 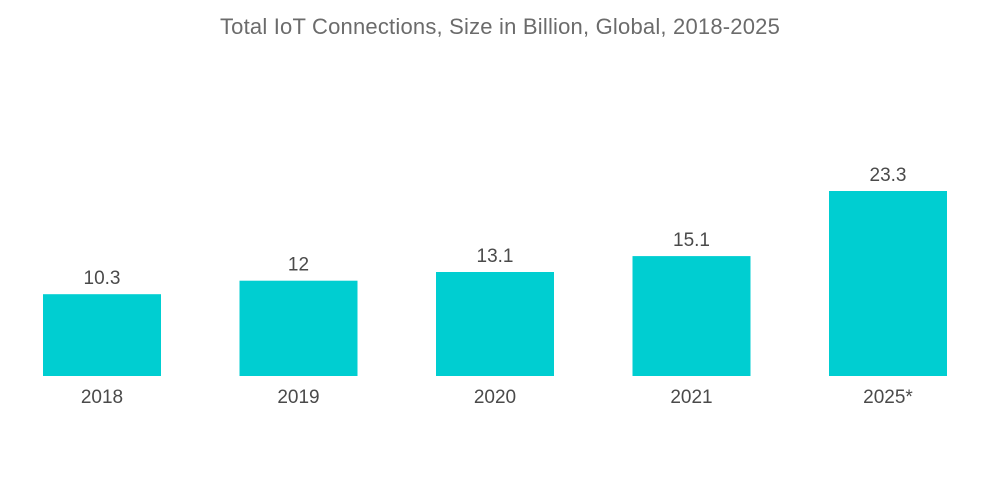 What do you see at coordinates (298, 265) in the screenshot?
I see `value-label-2019: 12` at bounding box center [298, 265].